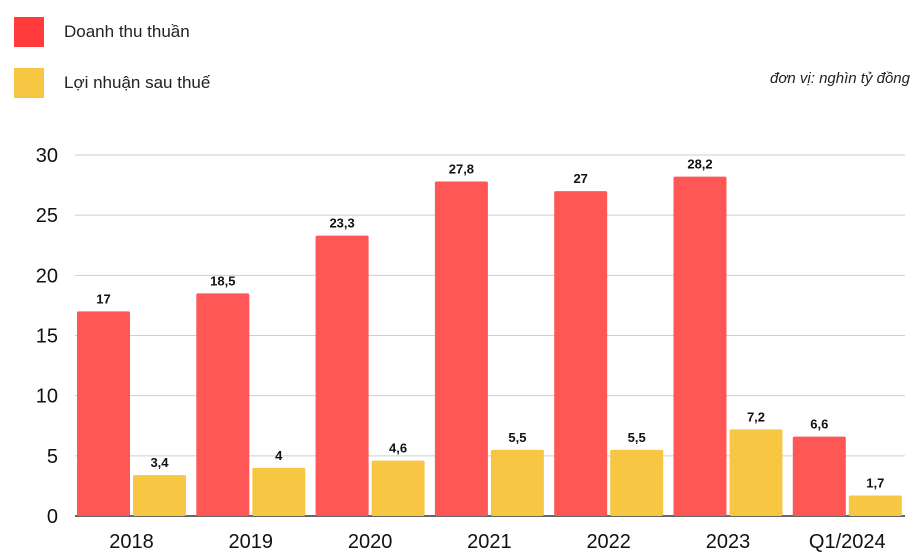 The image size is (922, 560). What do you see at coordinates (47, 397) in the screenshot?
I see `y-tick-label: 10` at bounding box center [47, 397].